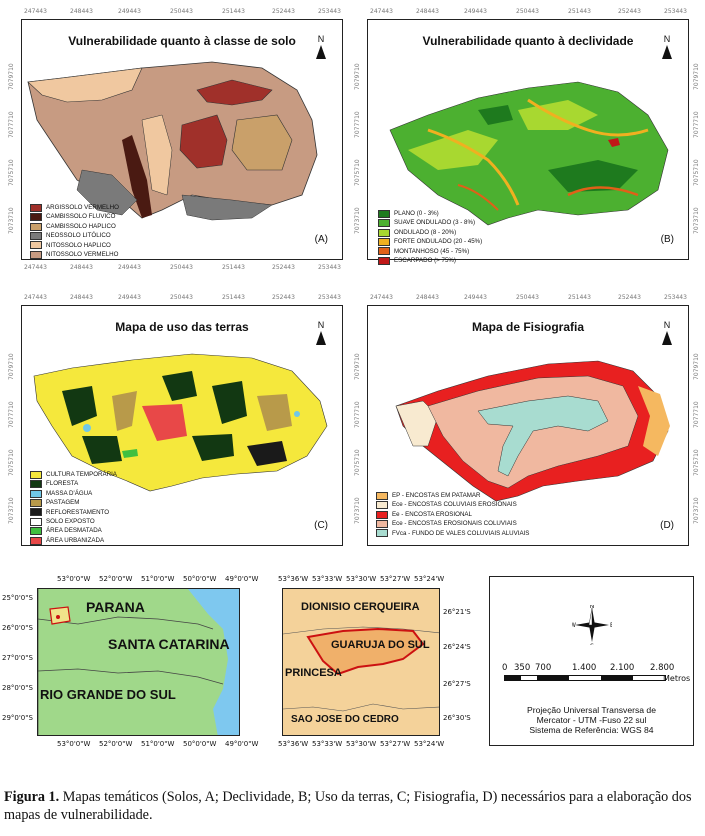 The height and width of the screenshot is (836, 705). I want to click on lat-tick: 27°0'0"S, so click(17, 658).